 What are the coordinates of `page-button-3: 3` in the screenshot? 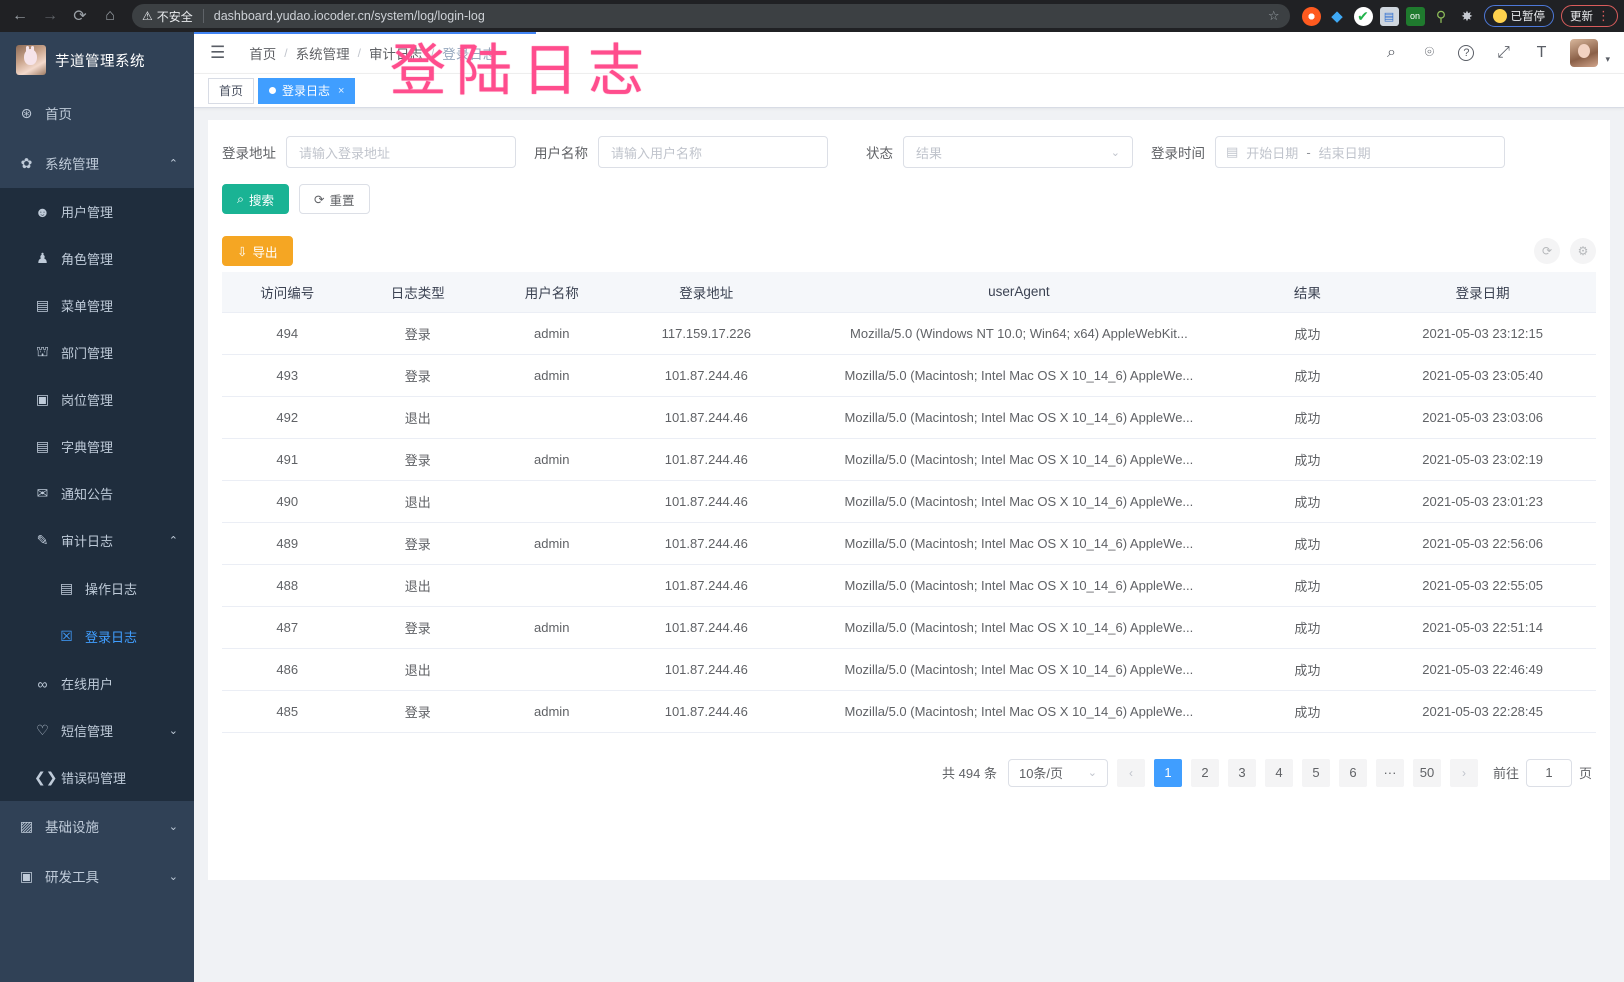 It's located at (1241, 772).